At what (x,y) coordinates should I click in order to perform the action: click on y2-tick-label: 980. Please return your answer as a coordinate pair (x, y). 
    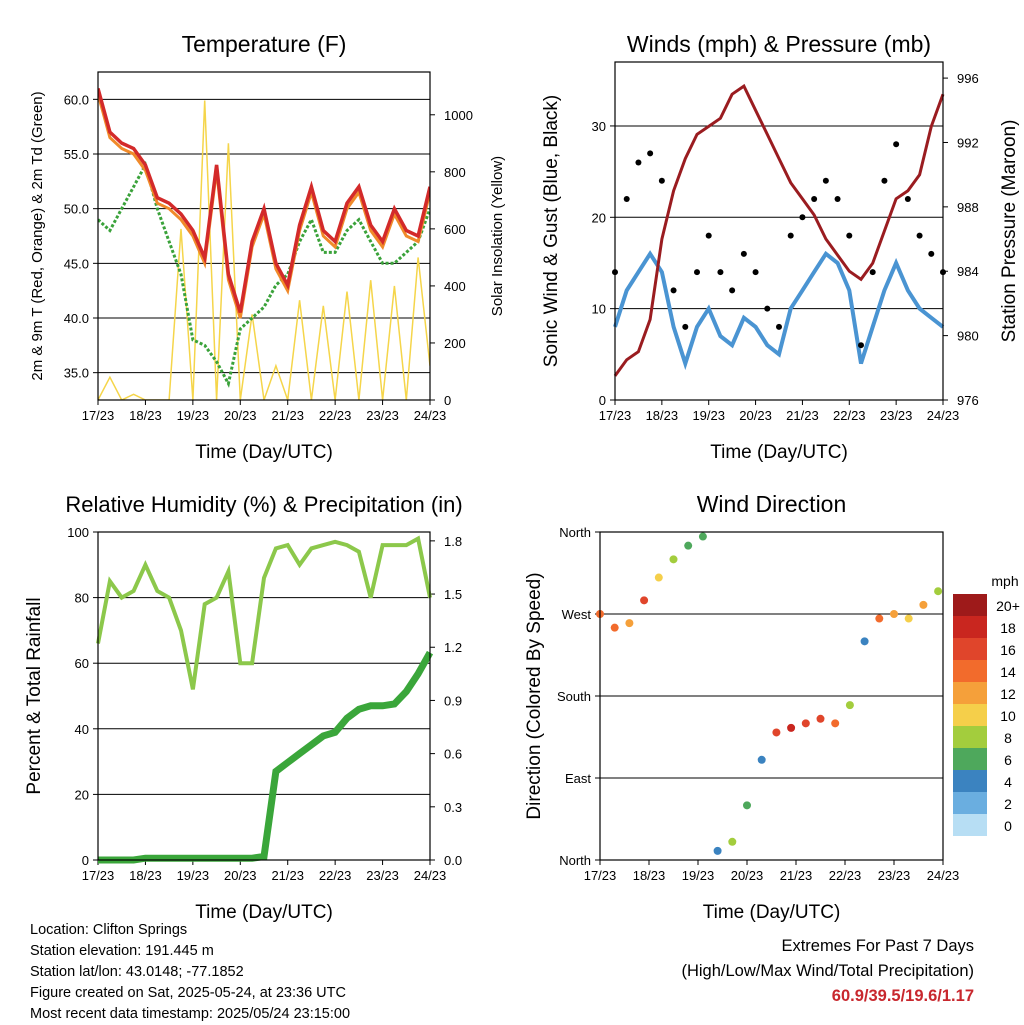
    Looking at the image, I should click on (968, 336).